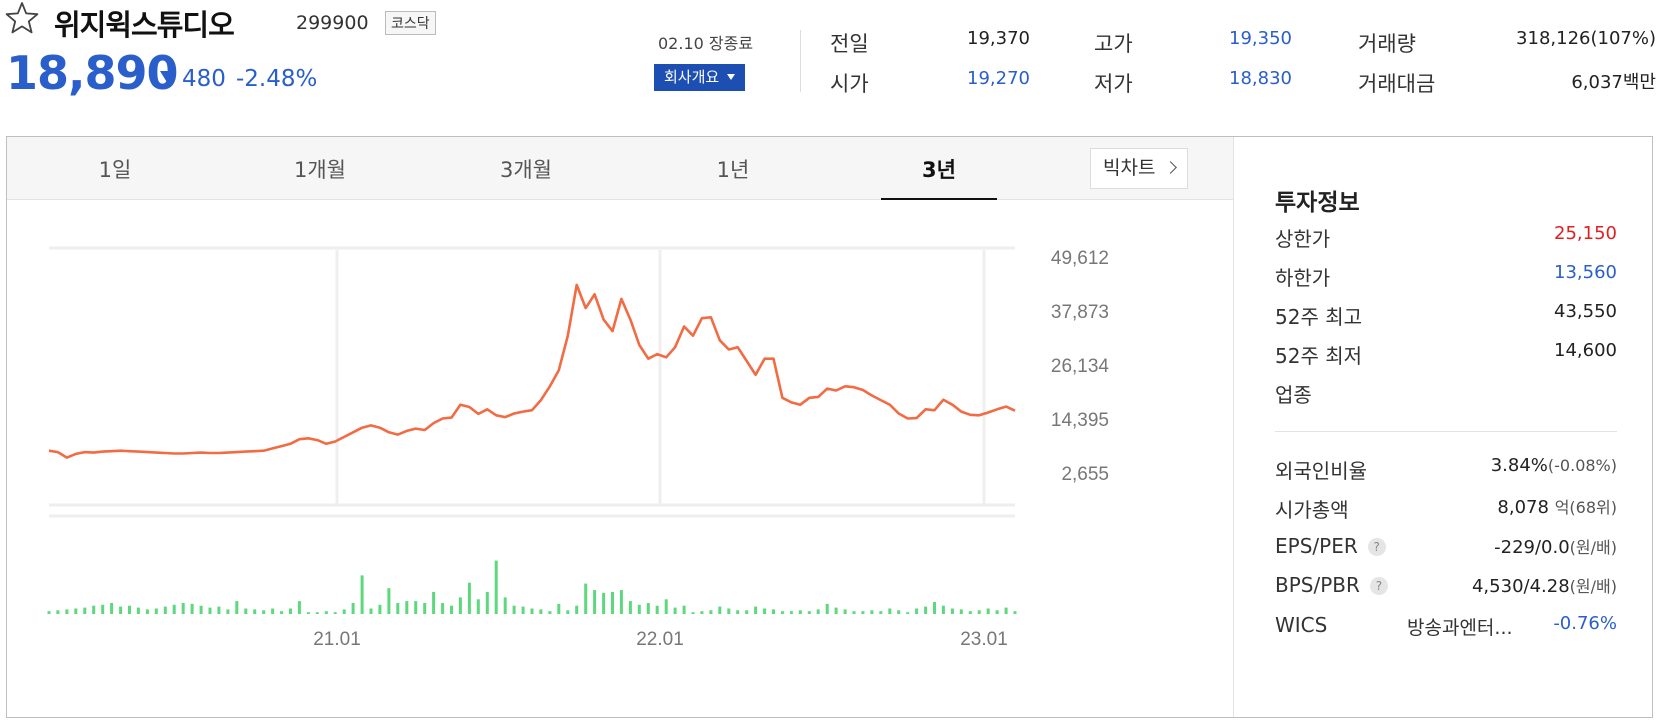  Describe the element at coordinates (1582, 465) in the screenshot. I see `foreign-ratio-change: (-0.08%)` at that location.